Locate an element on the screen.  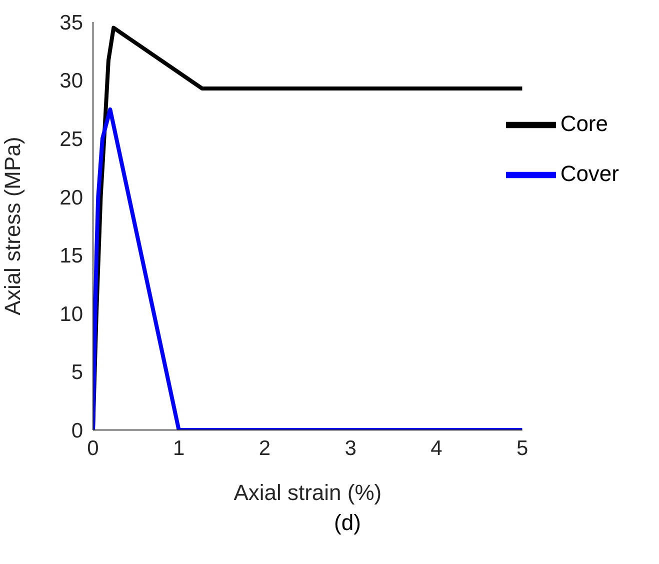
y-tick-label: 15 is located at coordinates (71, 256).